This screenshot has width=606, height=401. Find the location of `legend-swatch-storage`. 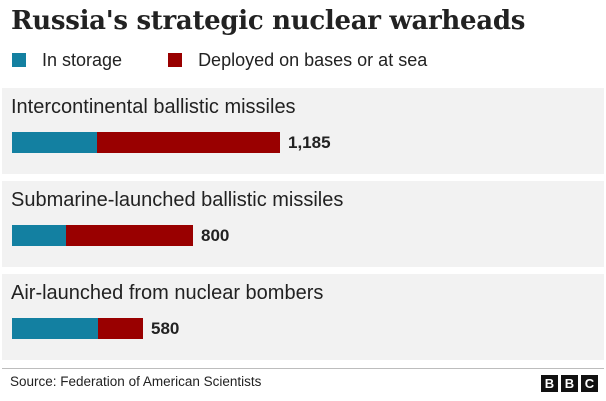

legend-swatch-storage is located at coordinates (19, 60).